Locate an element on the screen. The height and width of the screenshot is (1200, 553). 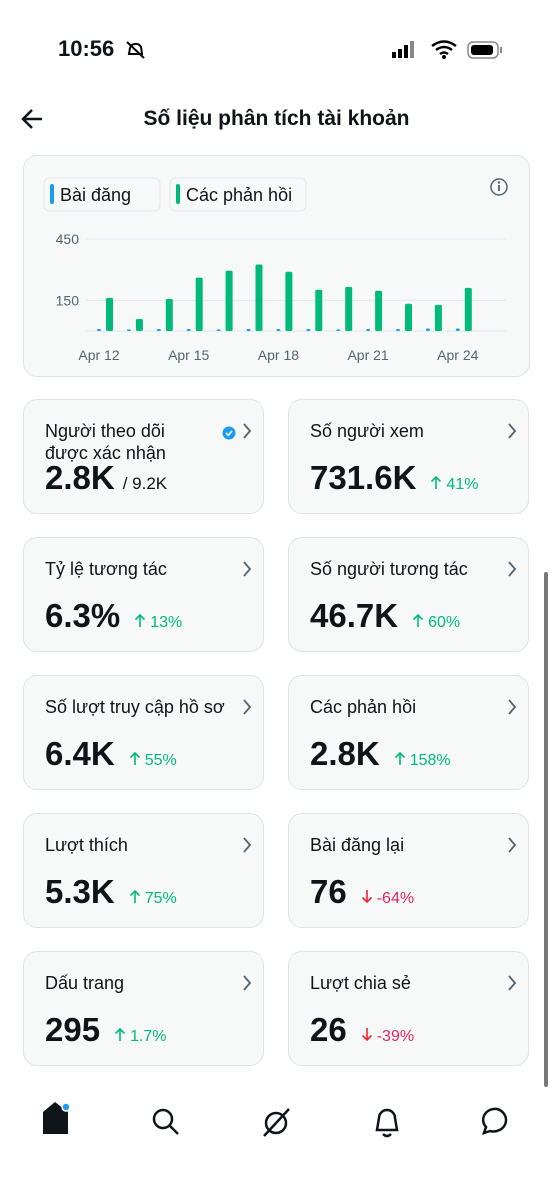
metric-card: Lượt chia sẻ 26 -39% is located at coordinates (408, 1008).